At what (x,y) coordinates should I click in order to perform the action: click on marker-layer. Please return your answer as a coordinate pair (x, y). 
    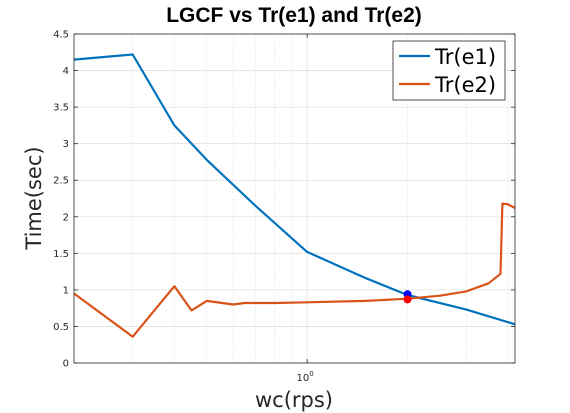
    Looking at the image, I should click on (407, 297).